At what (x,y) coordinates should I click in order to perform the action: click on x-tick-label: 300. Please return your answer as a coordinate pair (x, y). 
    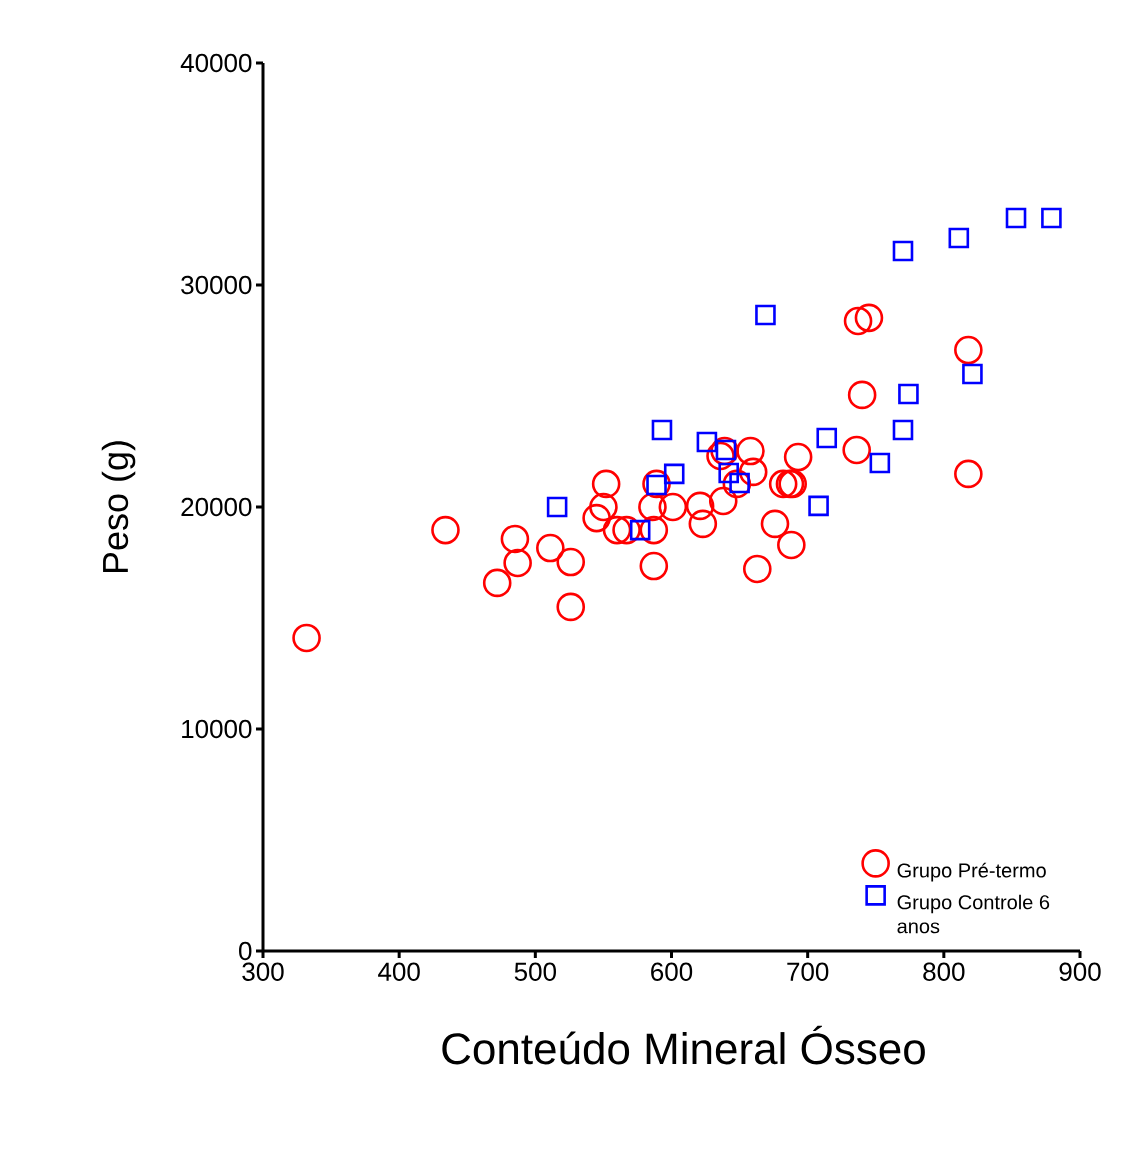
    Looking at the image, I should click on (263, 971).